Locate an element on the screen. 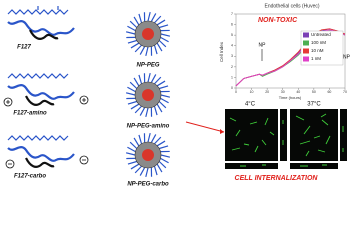  x-tick-label: 20 is located at coordinates (267, 92).